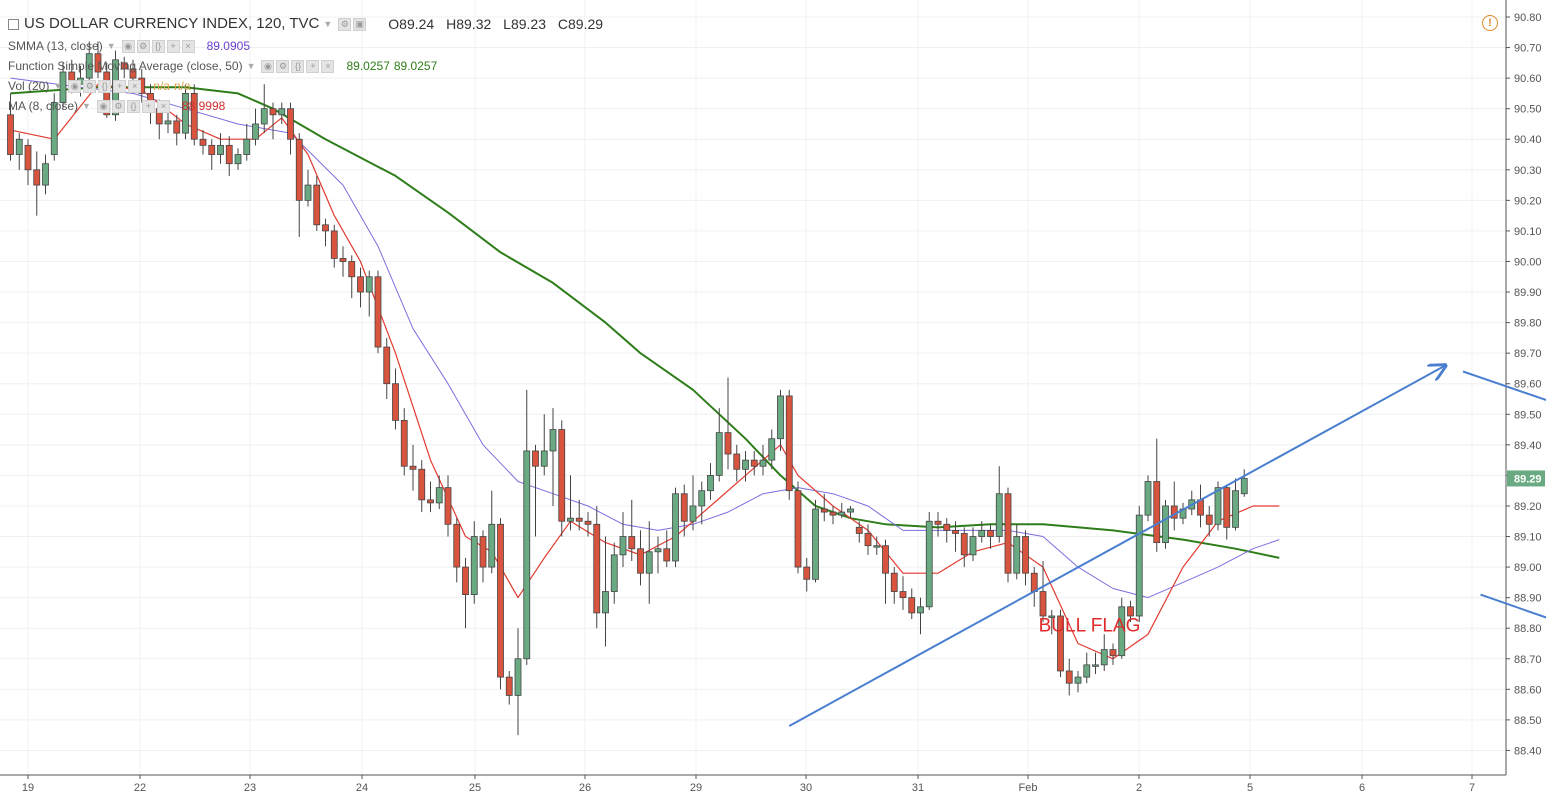 This screenshot has height=798, width=1546. What do you see at coordinates (360, 24) in the screenshot?
I see `compare-icon: ▣` at bounding box center [360, 24].